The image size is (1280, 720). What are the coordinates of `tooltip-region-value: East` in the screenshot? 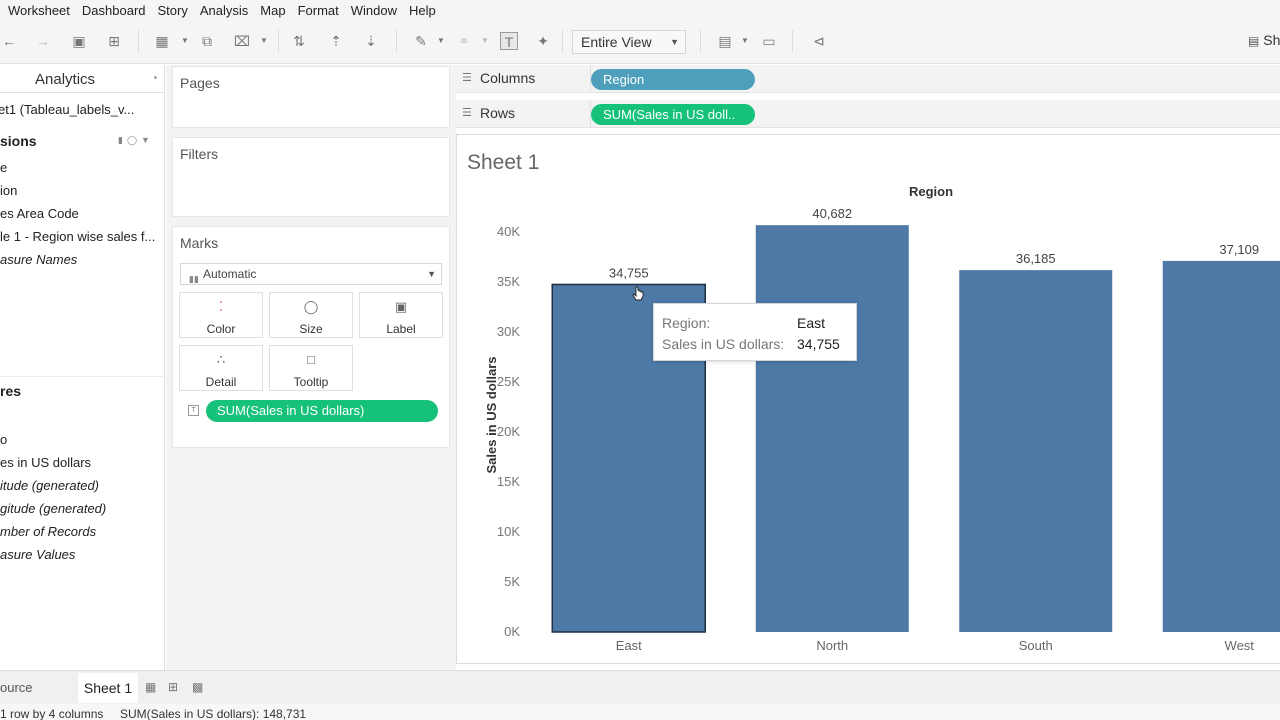 It's located at (811, 323).